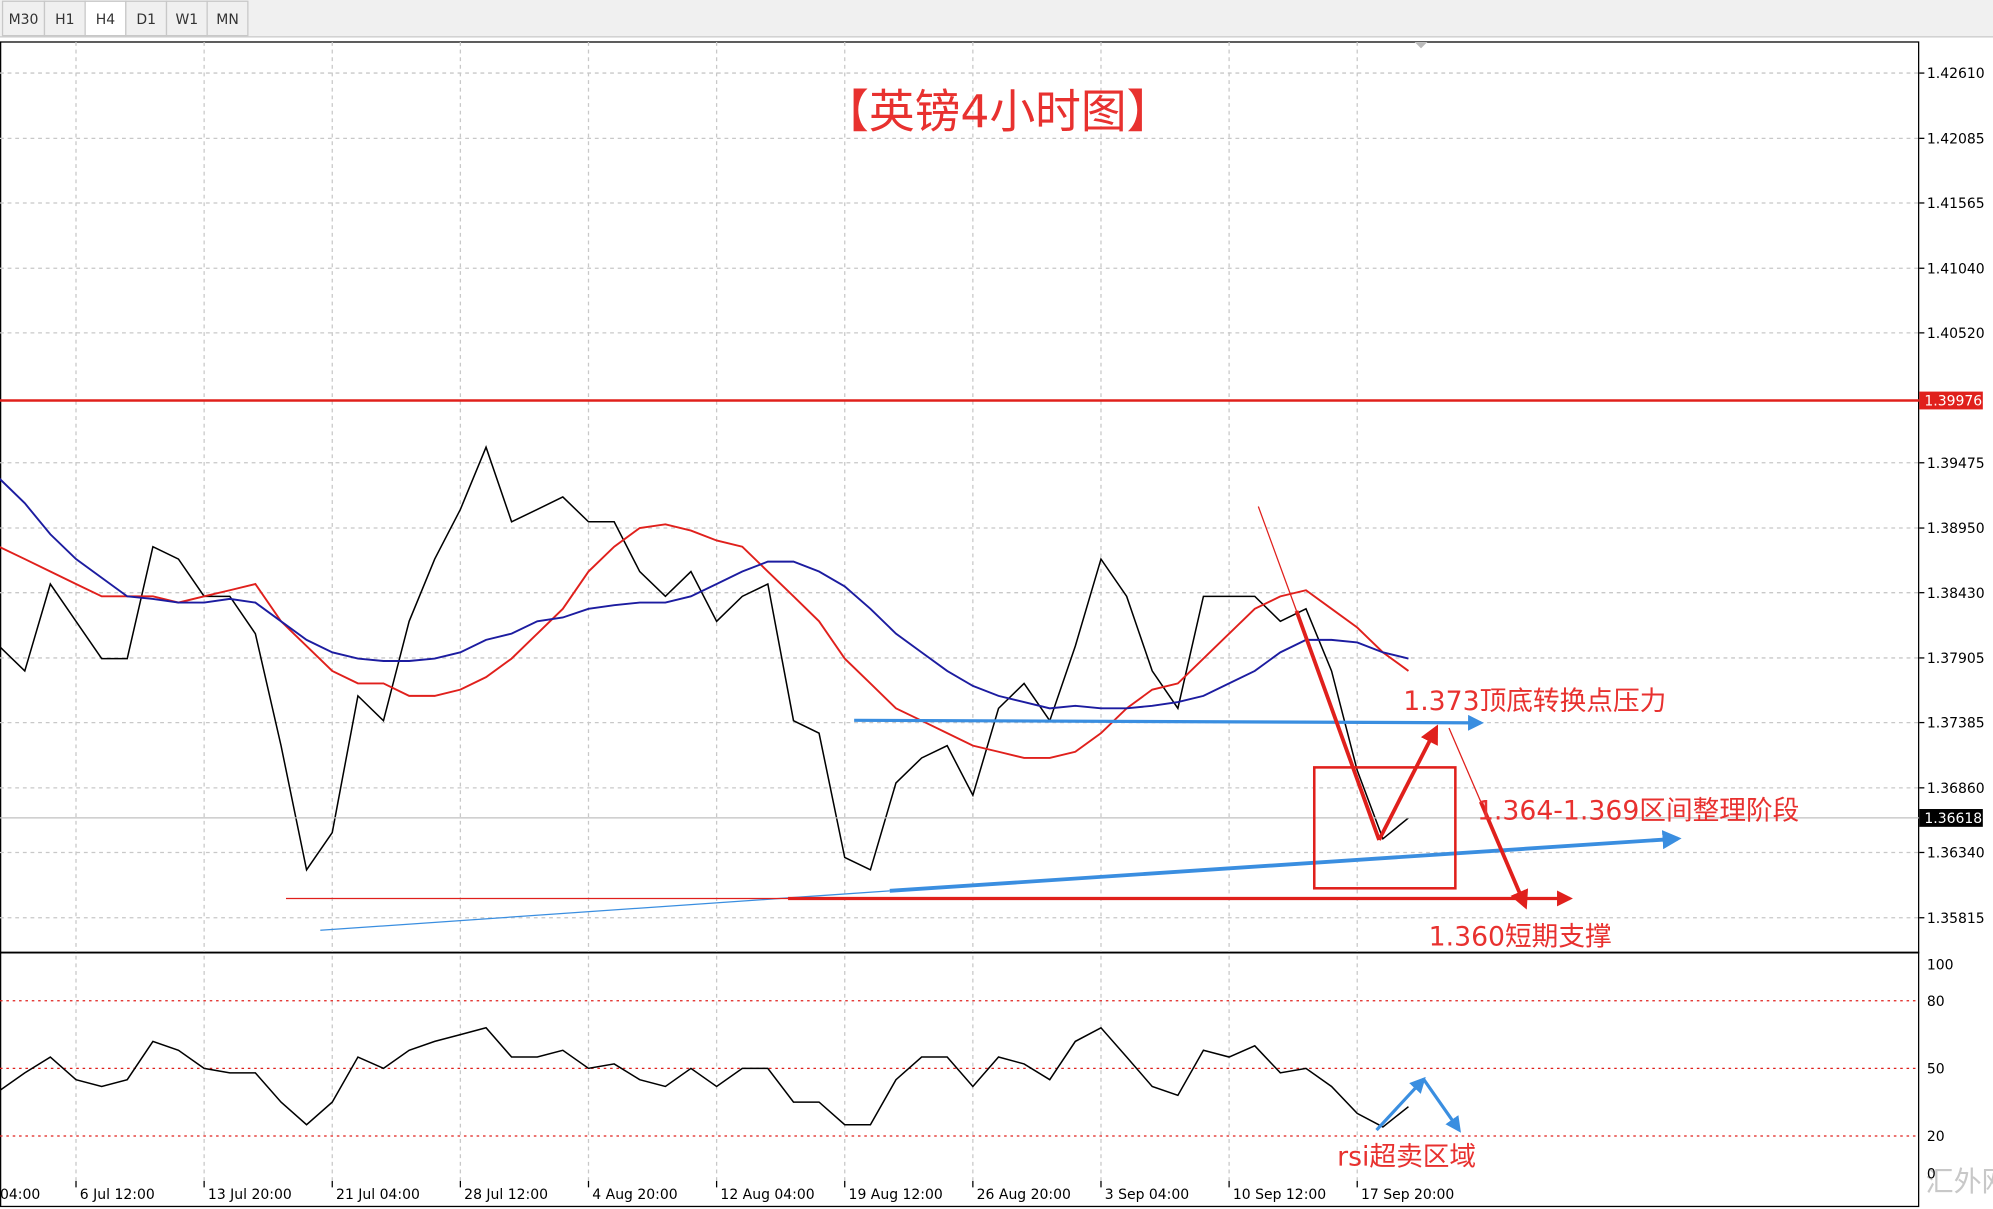  I want to click on rsi-tick-label: 20, so click(1936, 1137).